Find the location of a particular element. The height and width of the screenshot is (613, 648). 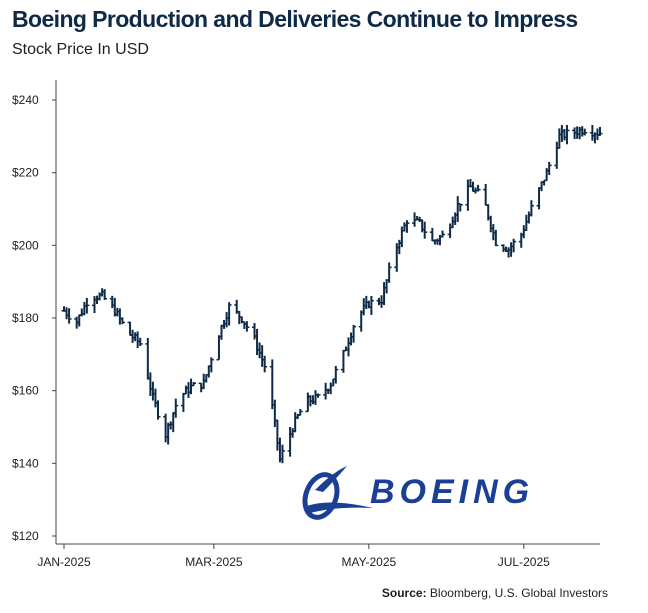

y-axis: $120 $140 $160 $180 $200 $220 $240 is located at coordinates (34, 312).